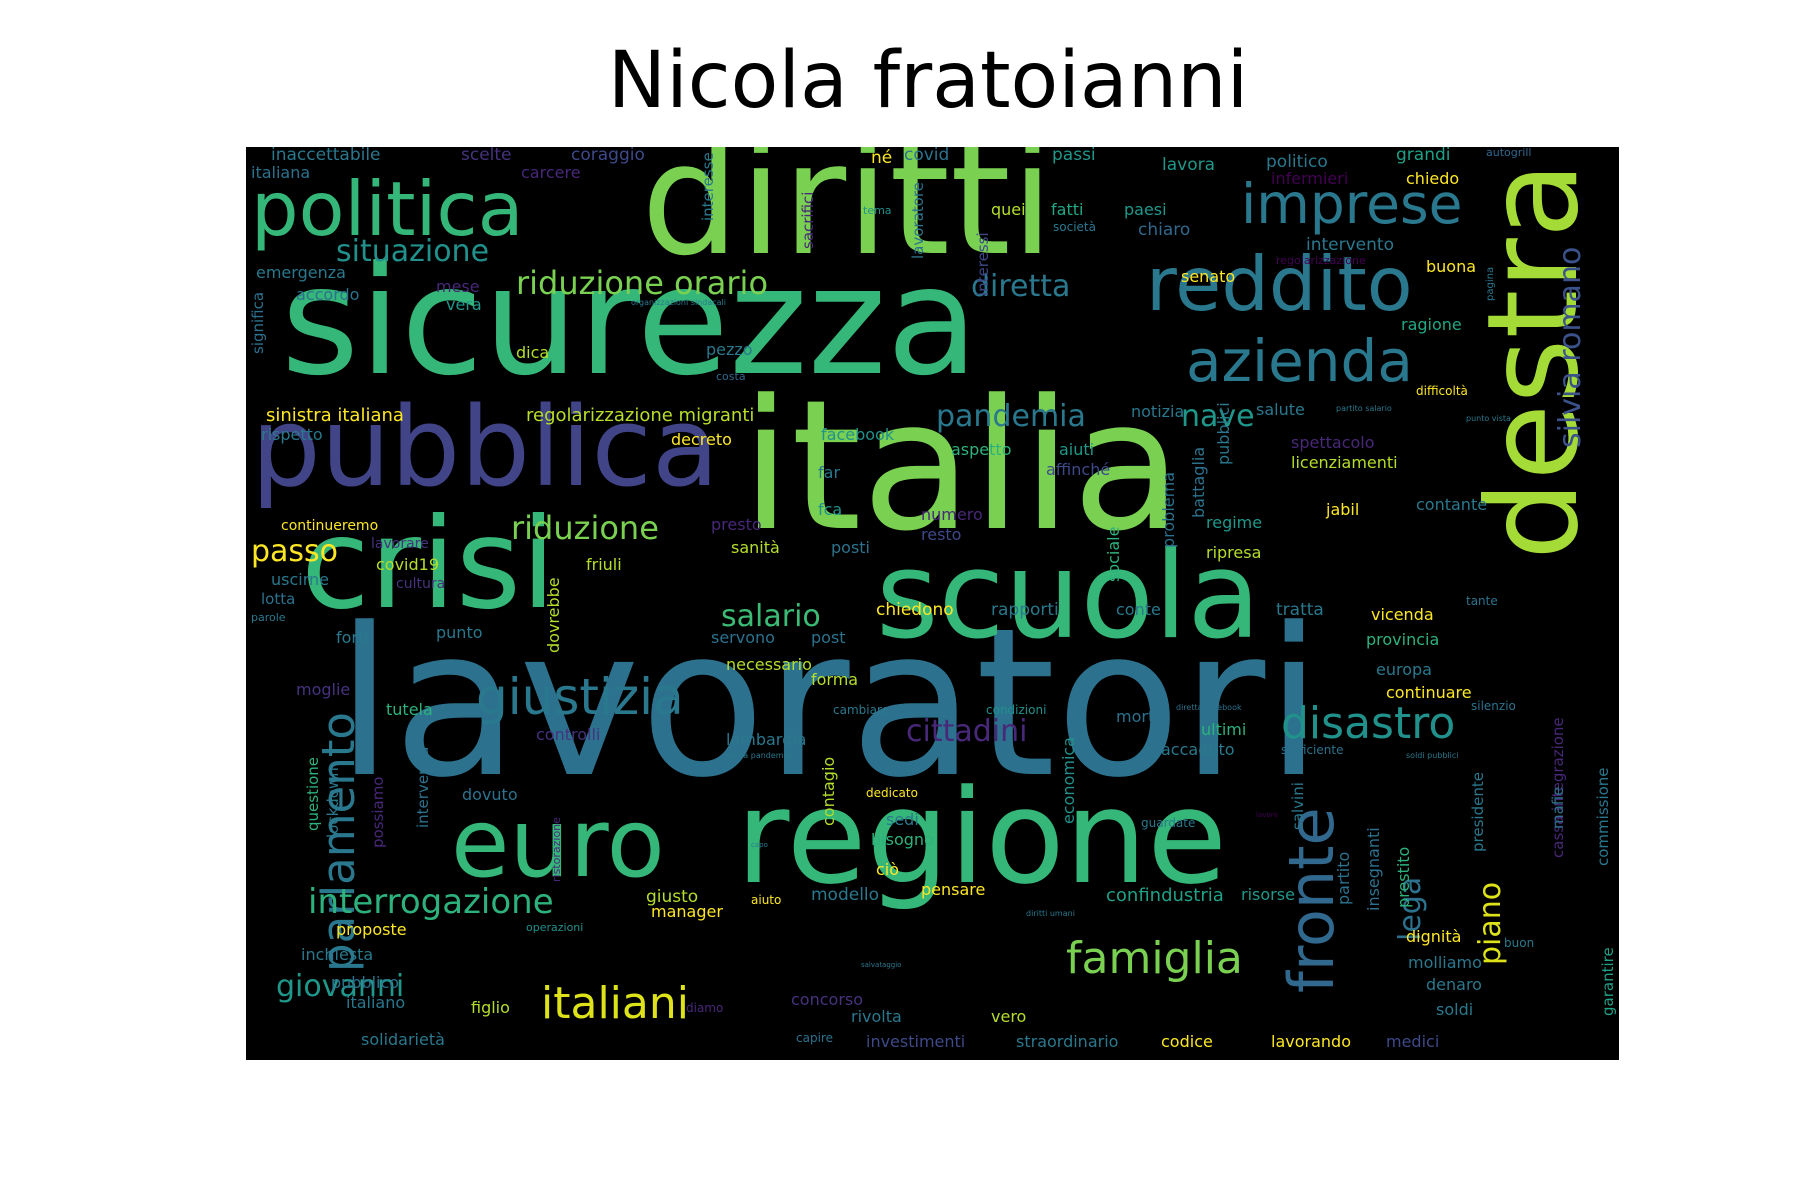 Image resolution: width=1800 pixels, height=1200 pixels. Describe the element at coordinates (1009, 1016) in the screenshot. I see `cloud-word: vero` at that location.